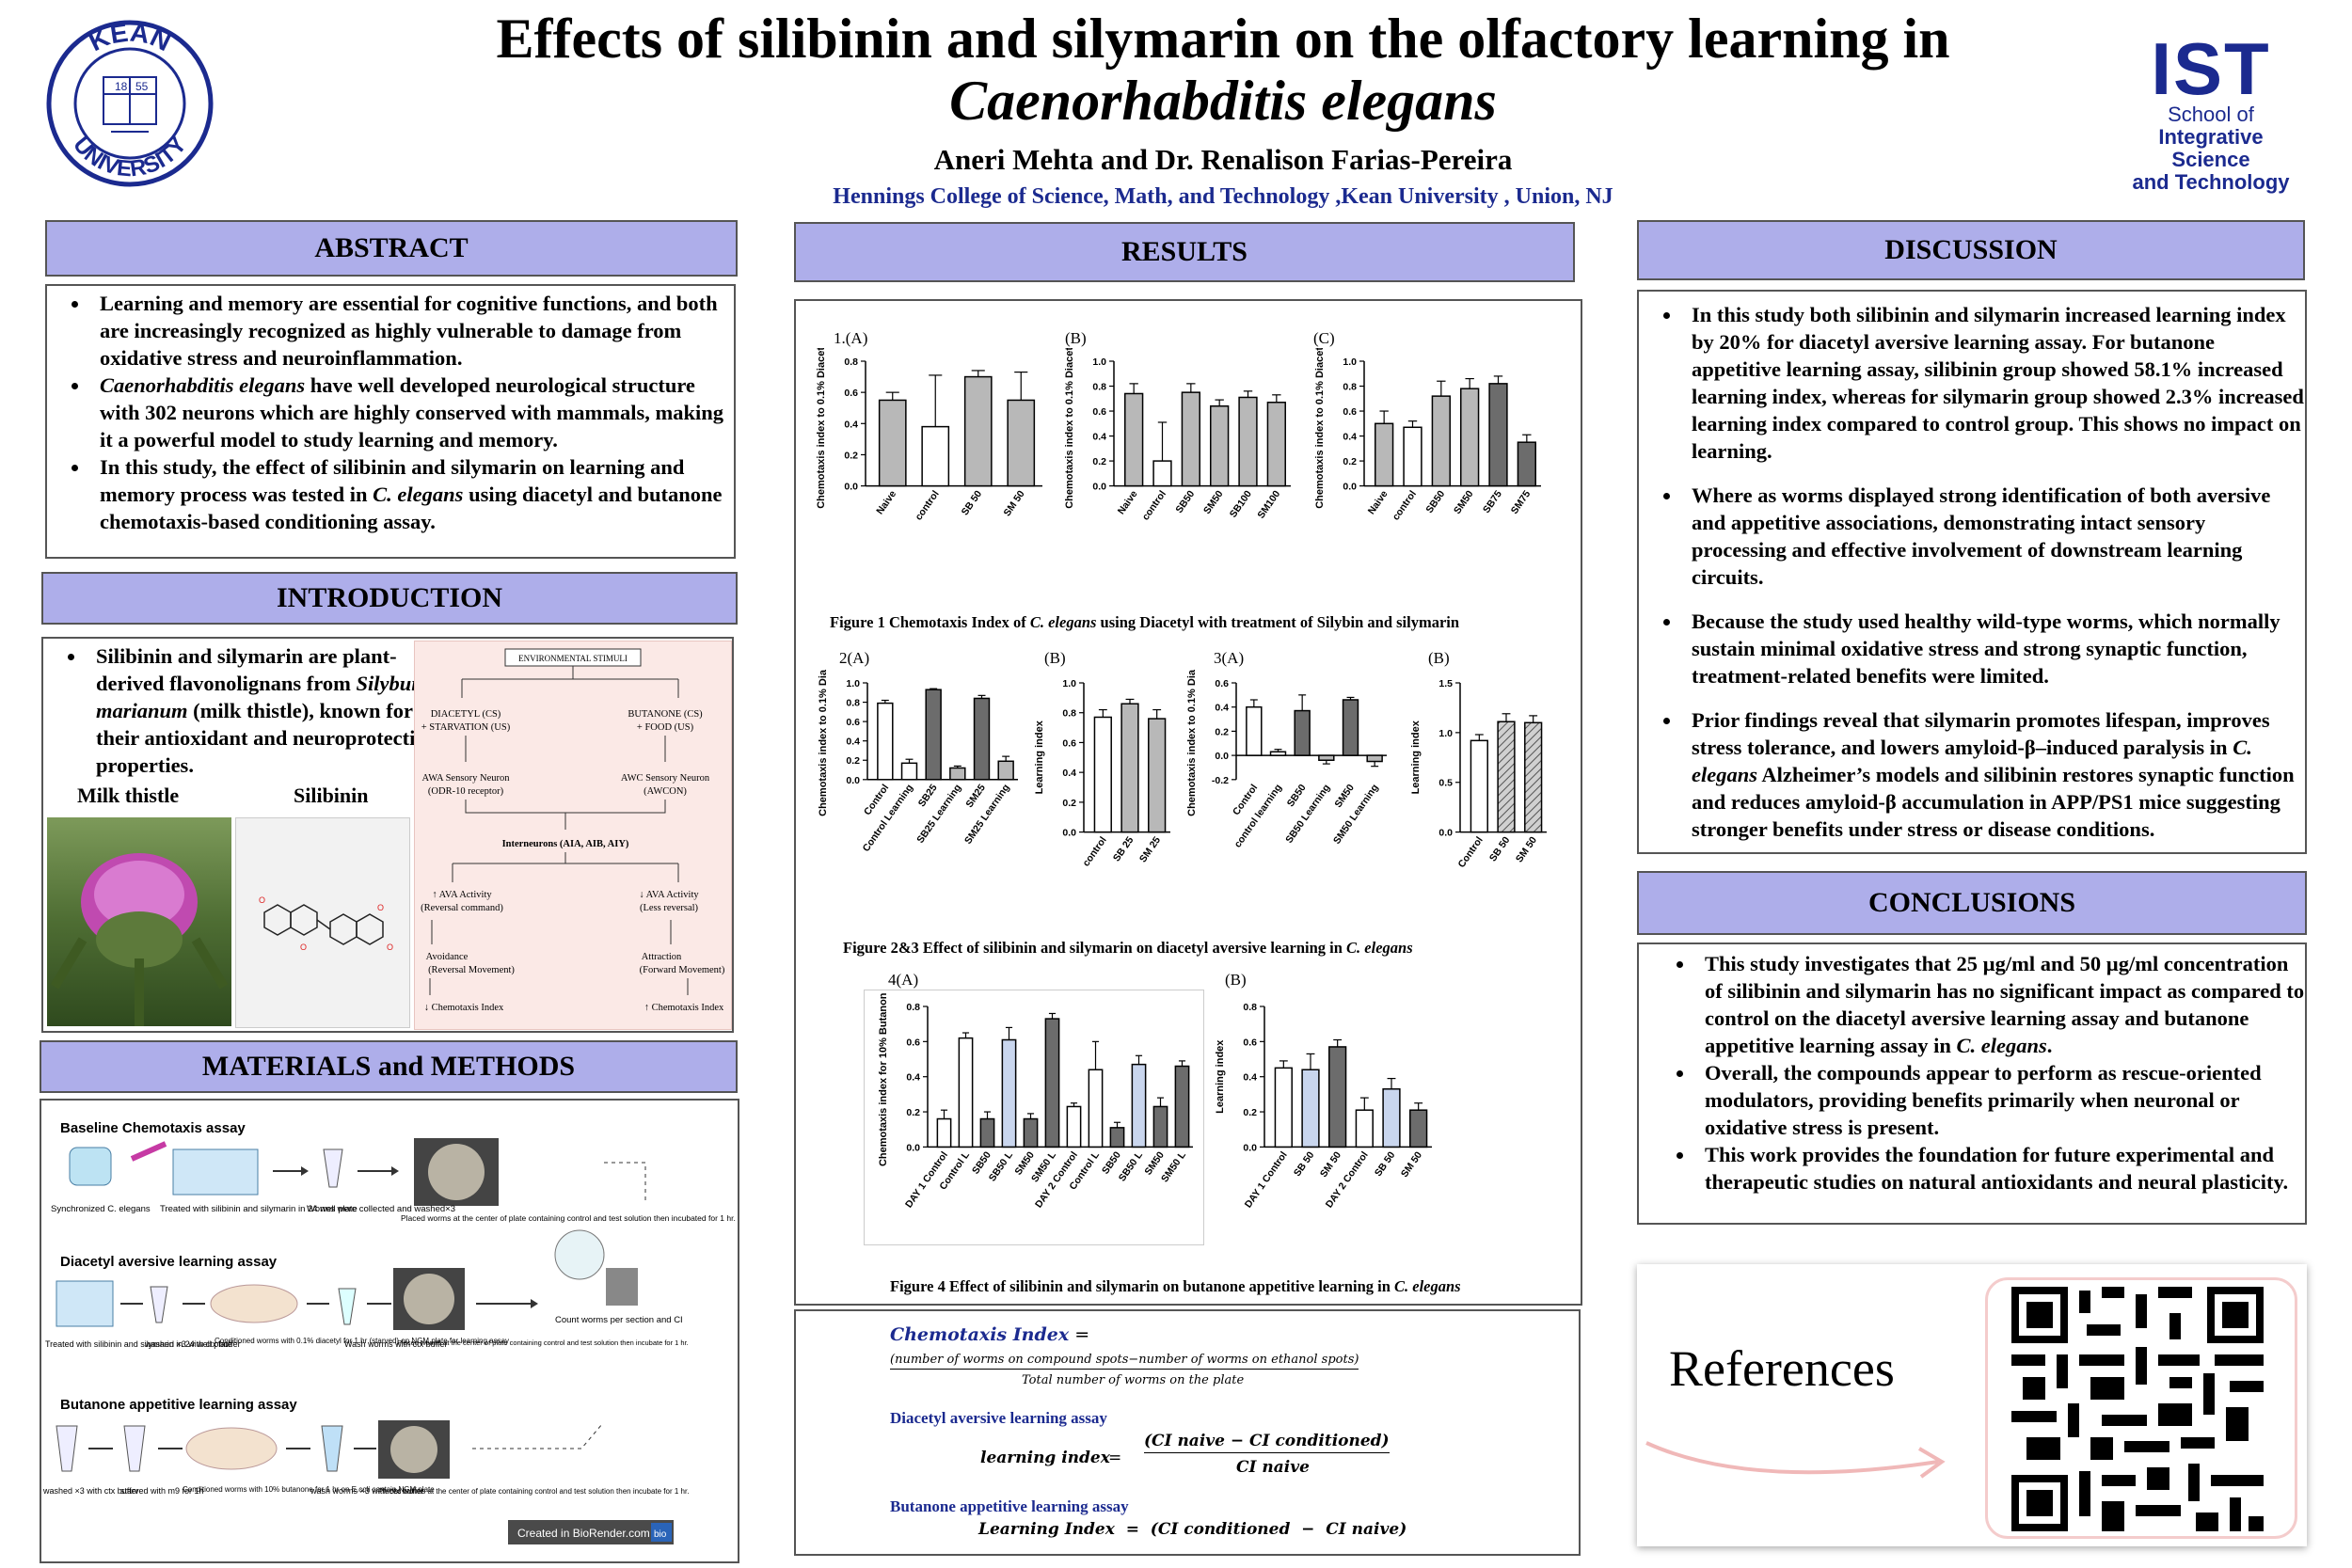 This screenshot has width=2352, height=1568. I want to click on flow-avoidance: Avoidance, so click(447, 957).